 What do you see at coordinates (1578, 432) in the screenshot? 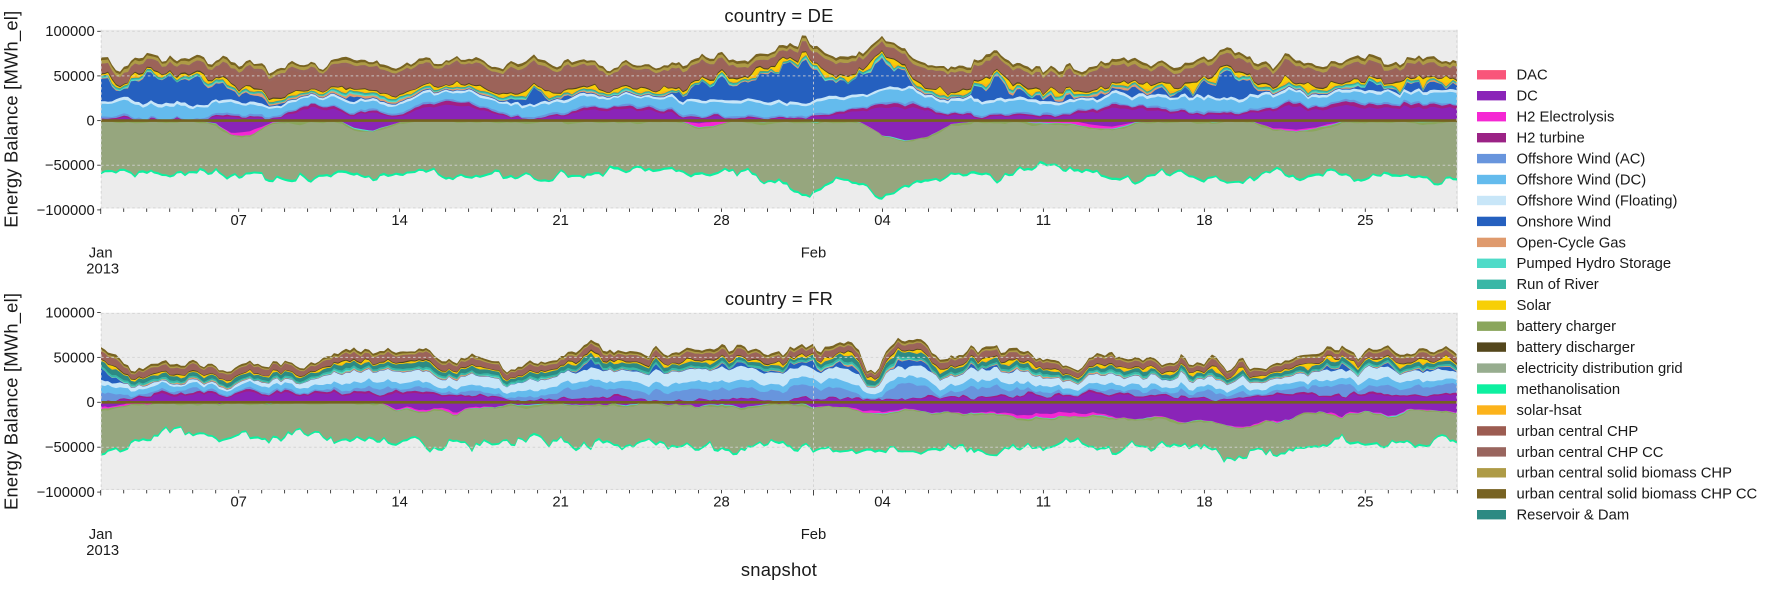
I see `svg-text: urban central CHP` at bounding box center [1578, 432].